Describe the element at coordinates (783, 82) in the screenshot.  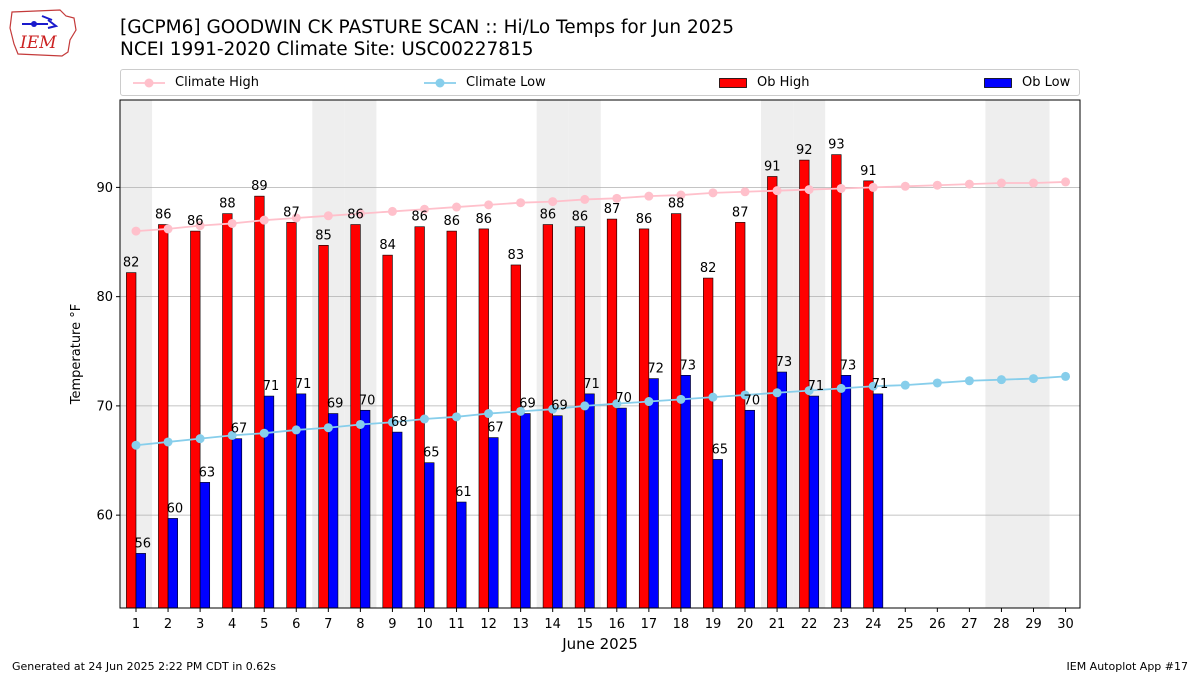
I see `legend-label-ob-high: Ob High` at that location.